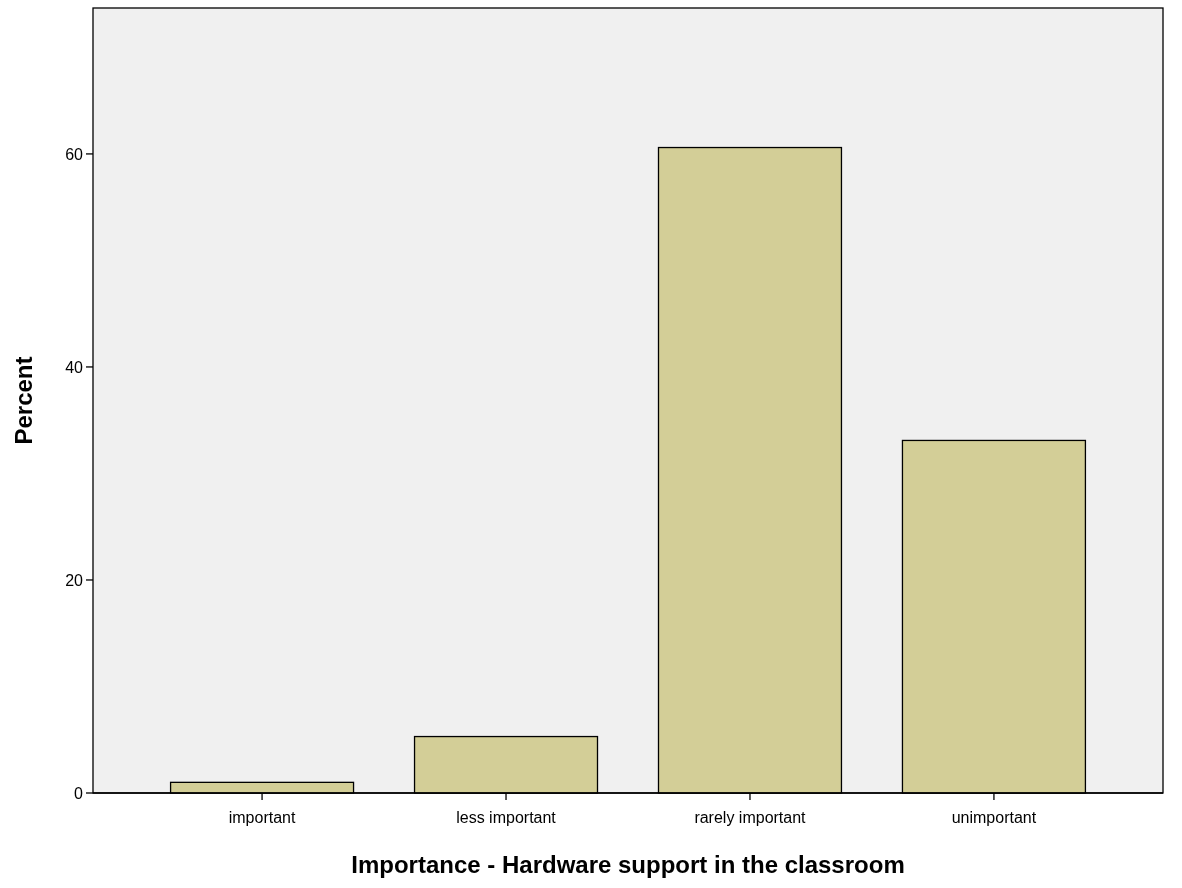 The width and height of the screenshot is (1182, 888). Describe the element at coordinates (23, 400) in the screenshot. I see `y-axis-title: Percent` at that location.